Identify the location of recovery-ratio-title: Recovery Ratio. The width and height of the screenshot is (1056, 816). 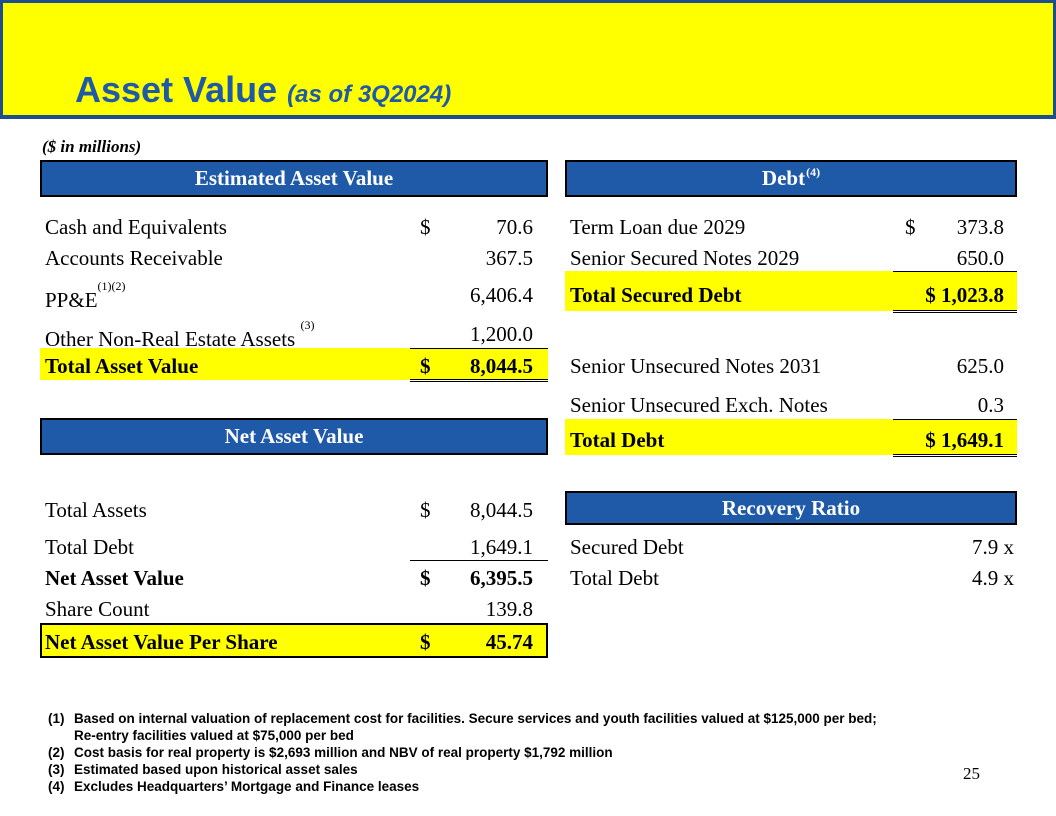
(791, 507).